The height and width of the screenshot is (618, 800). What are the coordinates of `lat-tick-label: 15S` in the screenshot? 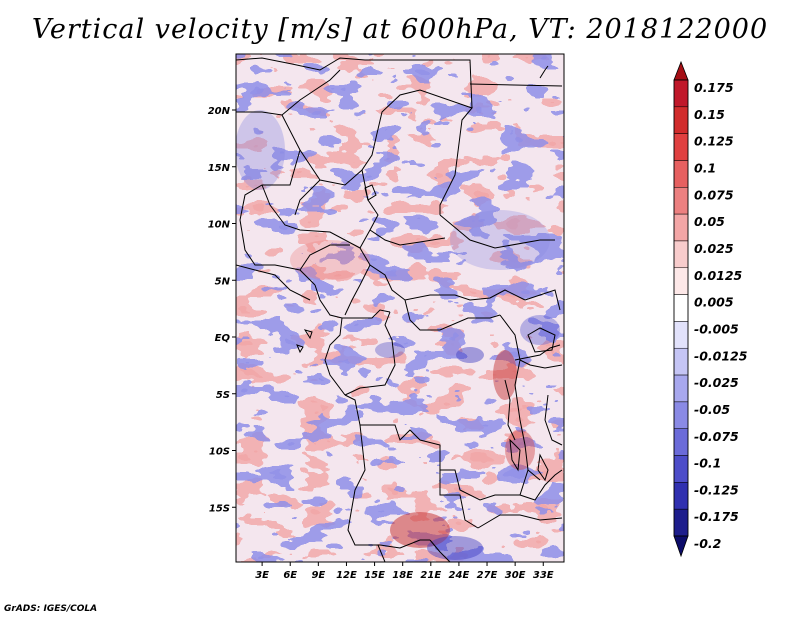 It's located at (219, 508).